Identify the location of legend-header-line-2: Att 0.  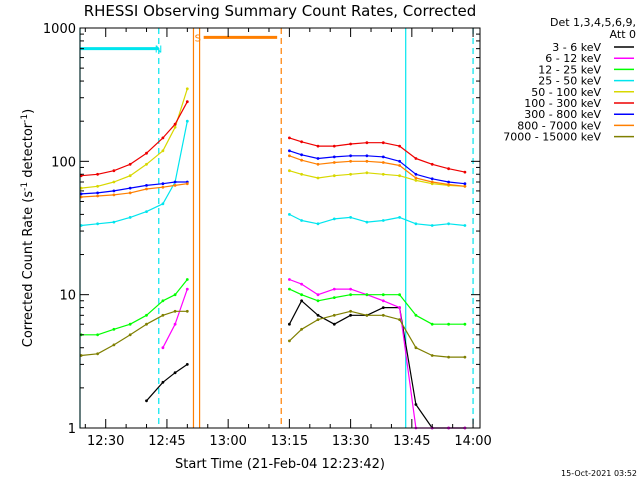
(623, 34).